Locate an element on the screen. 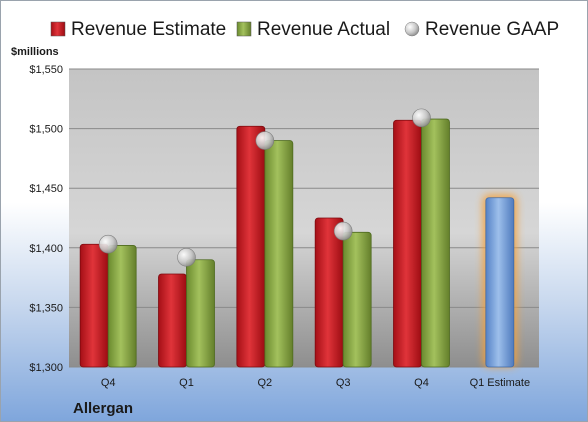  y-unit-label: $millions is located at coordinates (35, 52).